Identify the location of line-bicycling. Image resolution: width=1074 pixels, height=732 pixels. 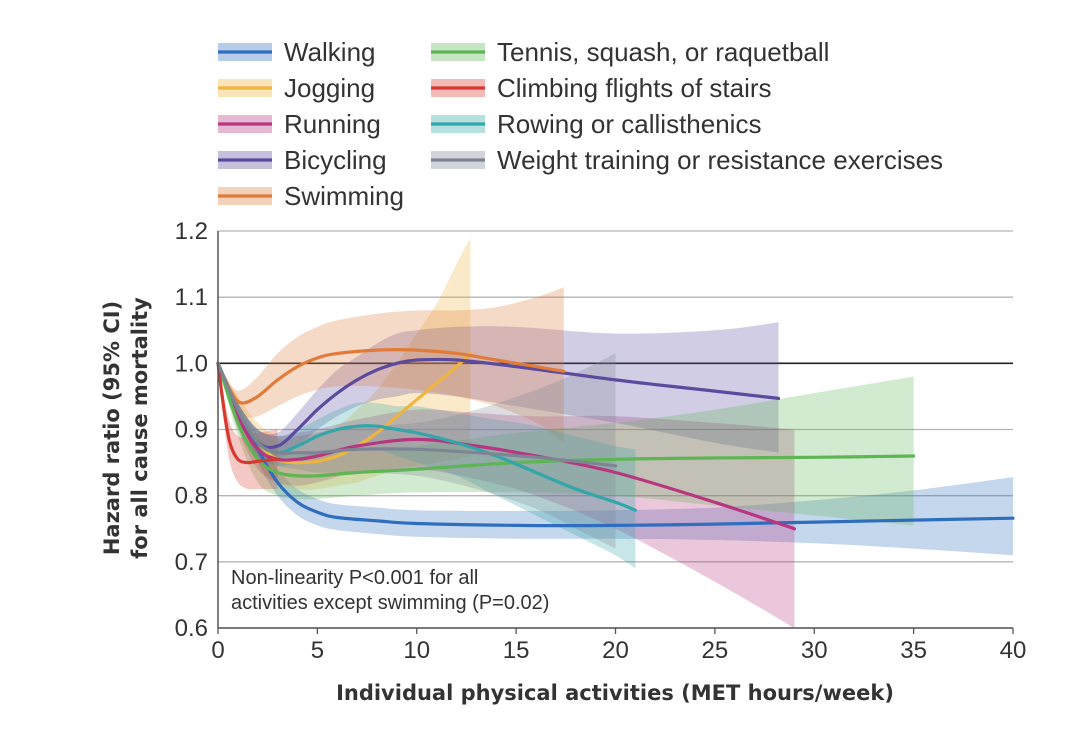
(498, 403).